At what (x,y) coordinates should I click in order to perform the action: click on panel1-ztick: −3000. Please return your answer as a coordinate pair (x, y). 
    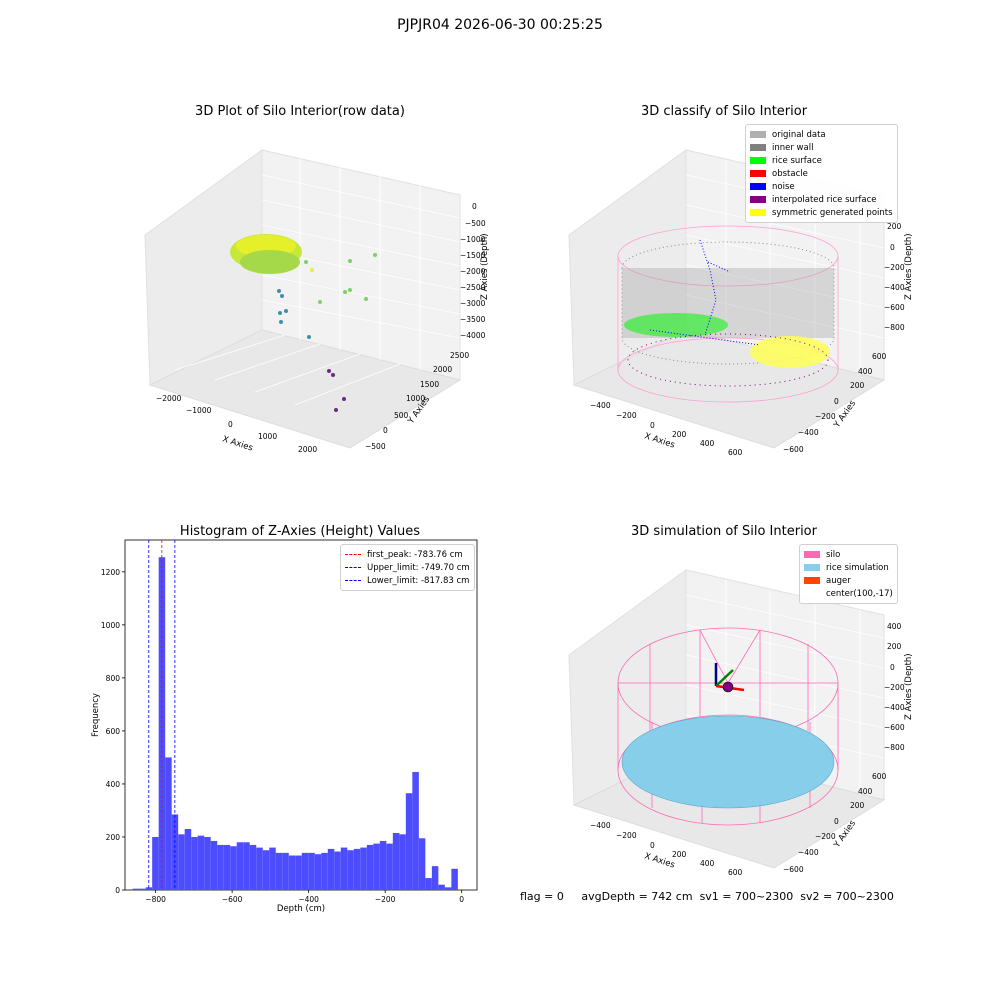
    Looking at the image, I should click on (473, 303).